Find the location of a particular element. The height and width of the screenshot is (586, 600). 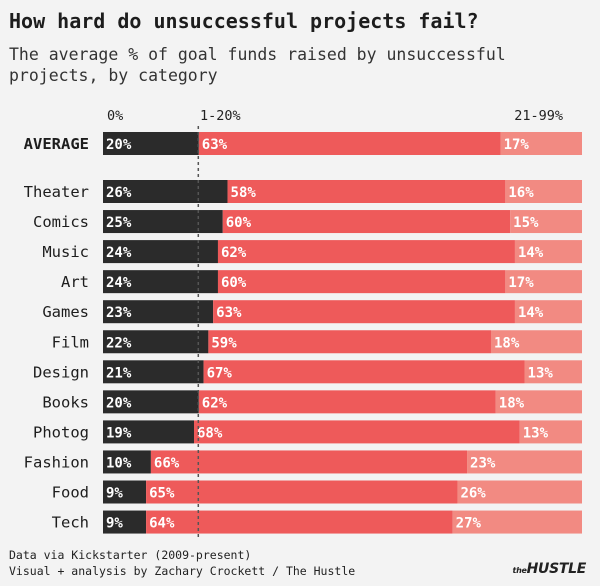

value-label-art-1-20: 60% is located at coordinates (234, 283).